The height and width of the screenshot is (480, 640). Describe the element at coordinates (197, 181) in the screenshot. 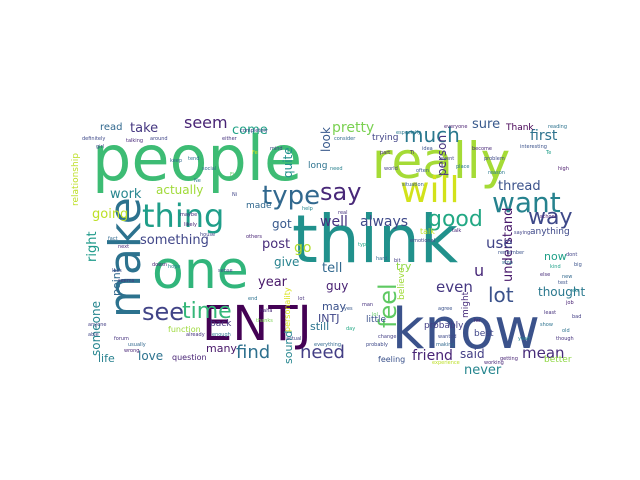

I see `cloud-word: Ne` at that location.